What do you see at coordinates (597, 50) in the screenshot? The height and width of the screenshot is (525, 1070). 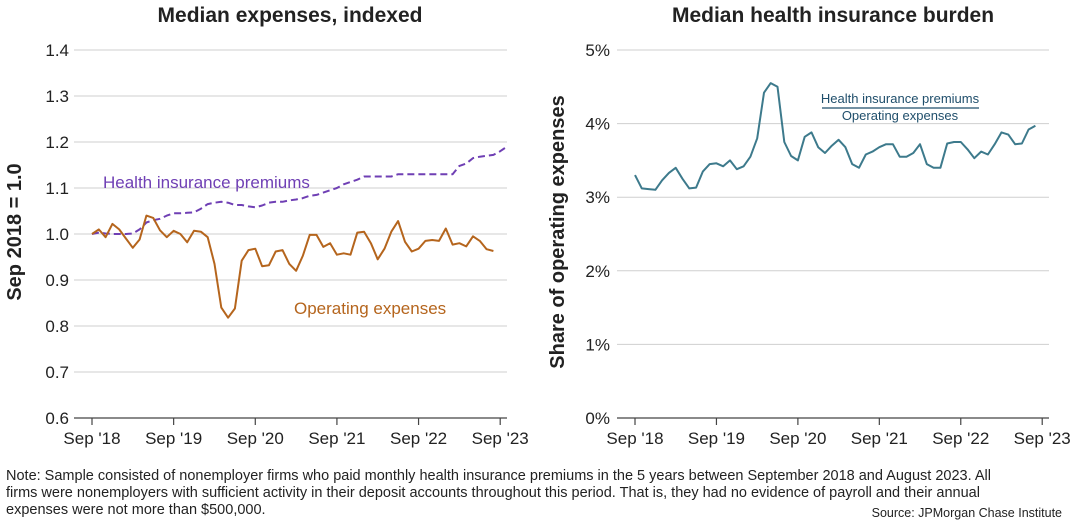 I see `y-tick-label: 5%` at bounding box center [597, 50].